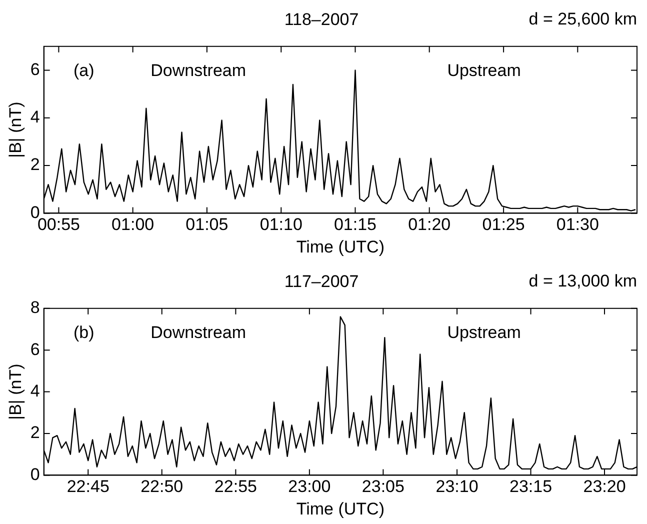 This screenshot has width=647, height=524. What do you see at coordinates (604, 486) in the screenshot?
I see `x-tick-label: 23:20` at bounding box center [604, 486].